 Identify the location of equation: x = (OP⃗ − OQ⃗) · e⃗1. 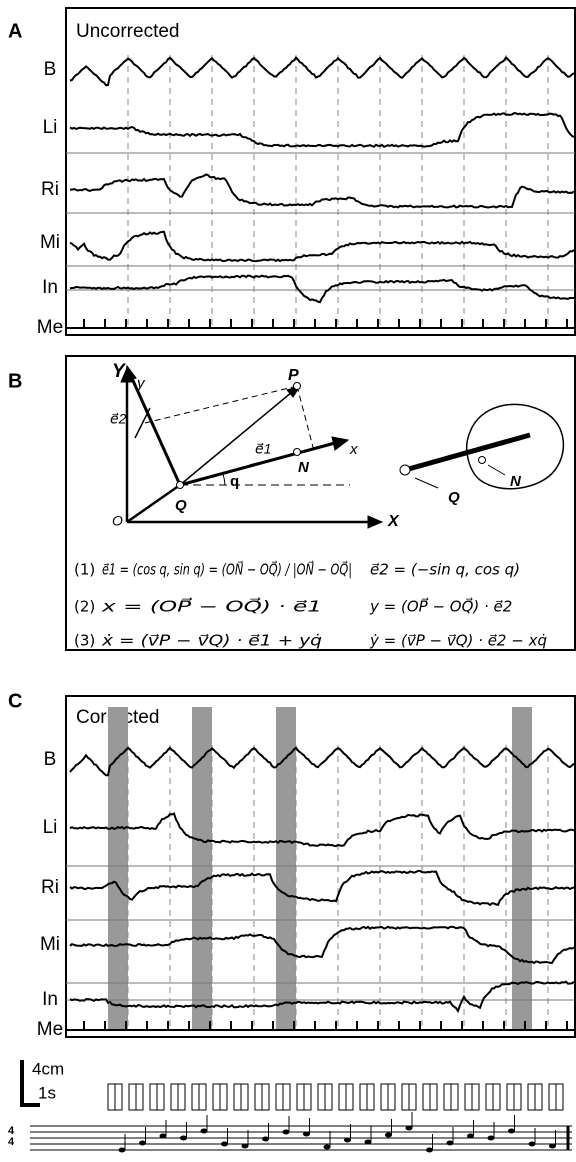
(211, 606).